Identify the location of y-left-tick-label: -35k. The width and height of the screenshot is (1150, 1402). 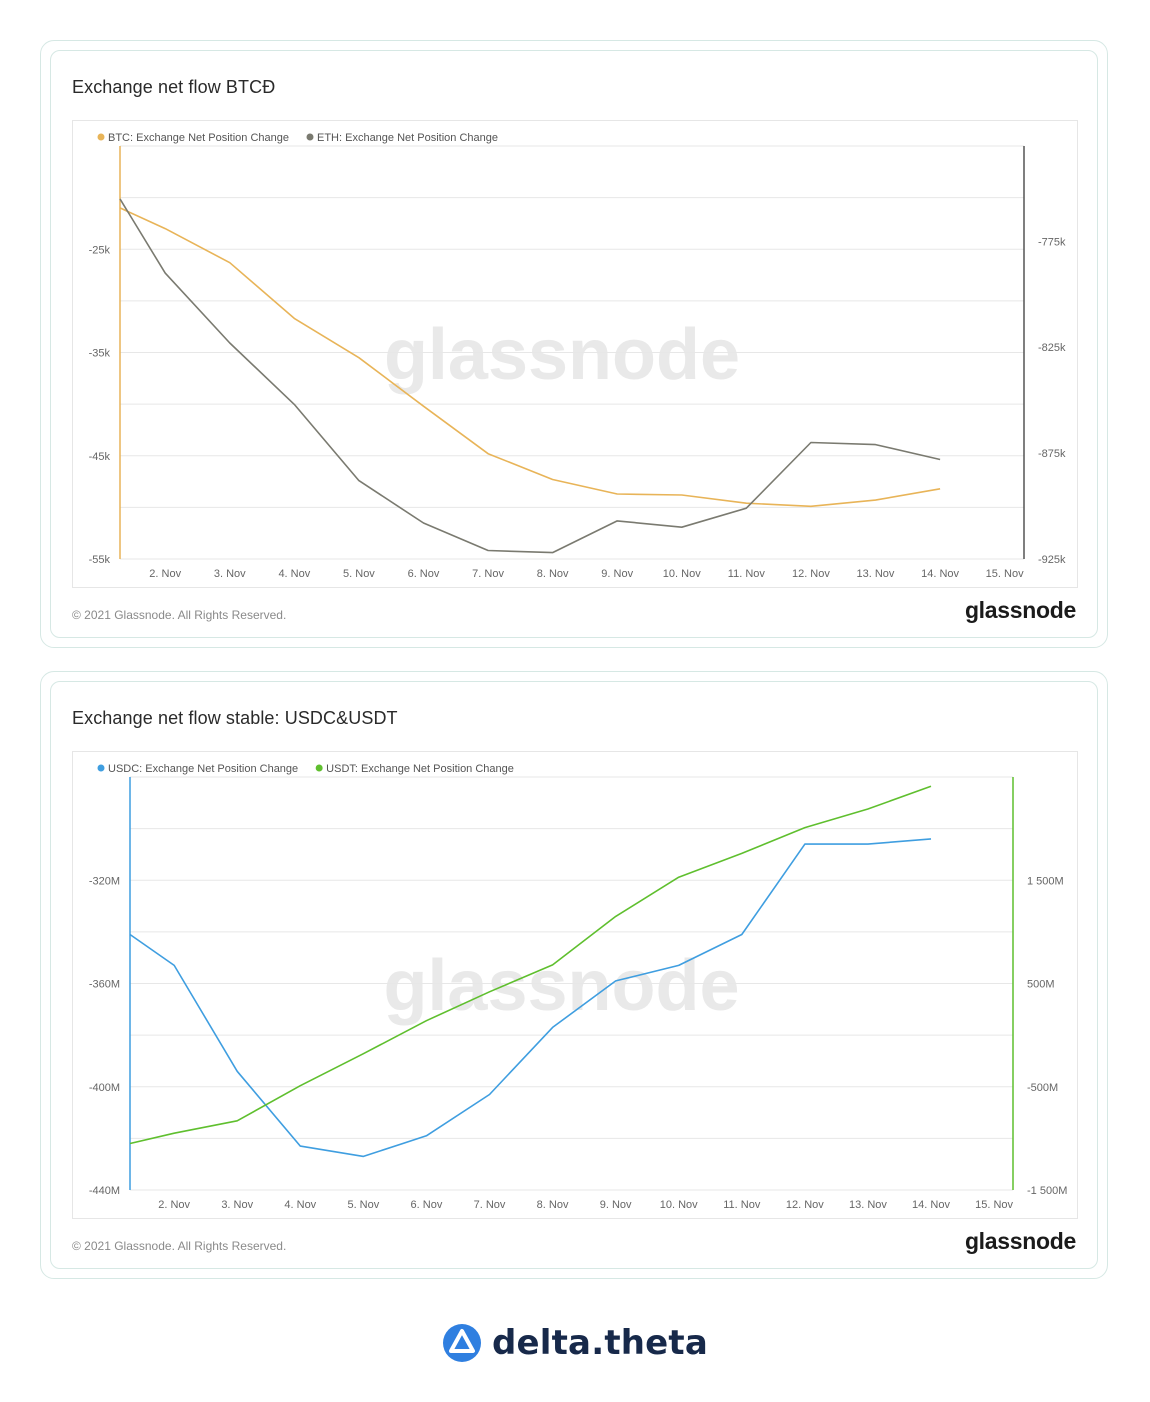
(100, 354).